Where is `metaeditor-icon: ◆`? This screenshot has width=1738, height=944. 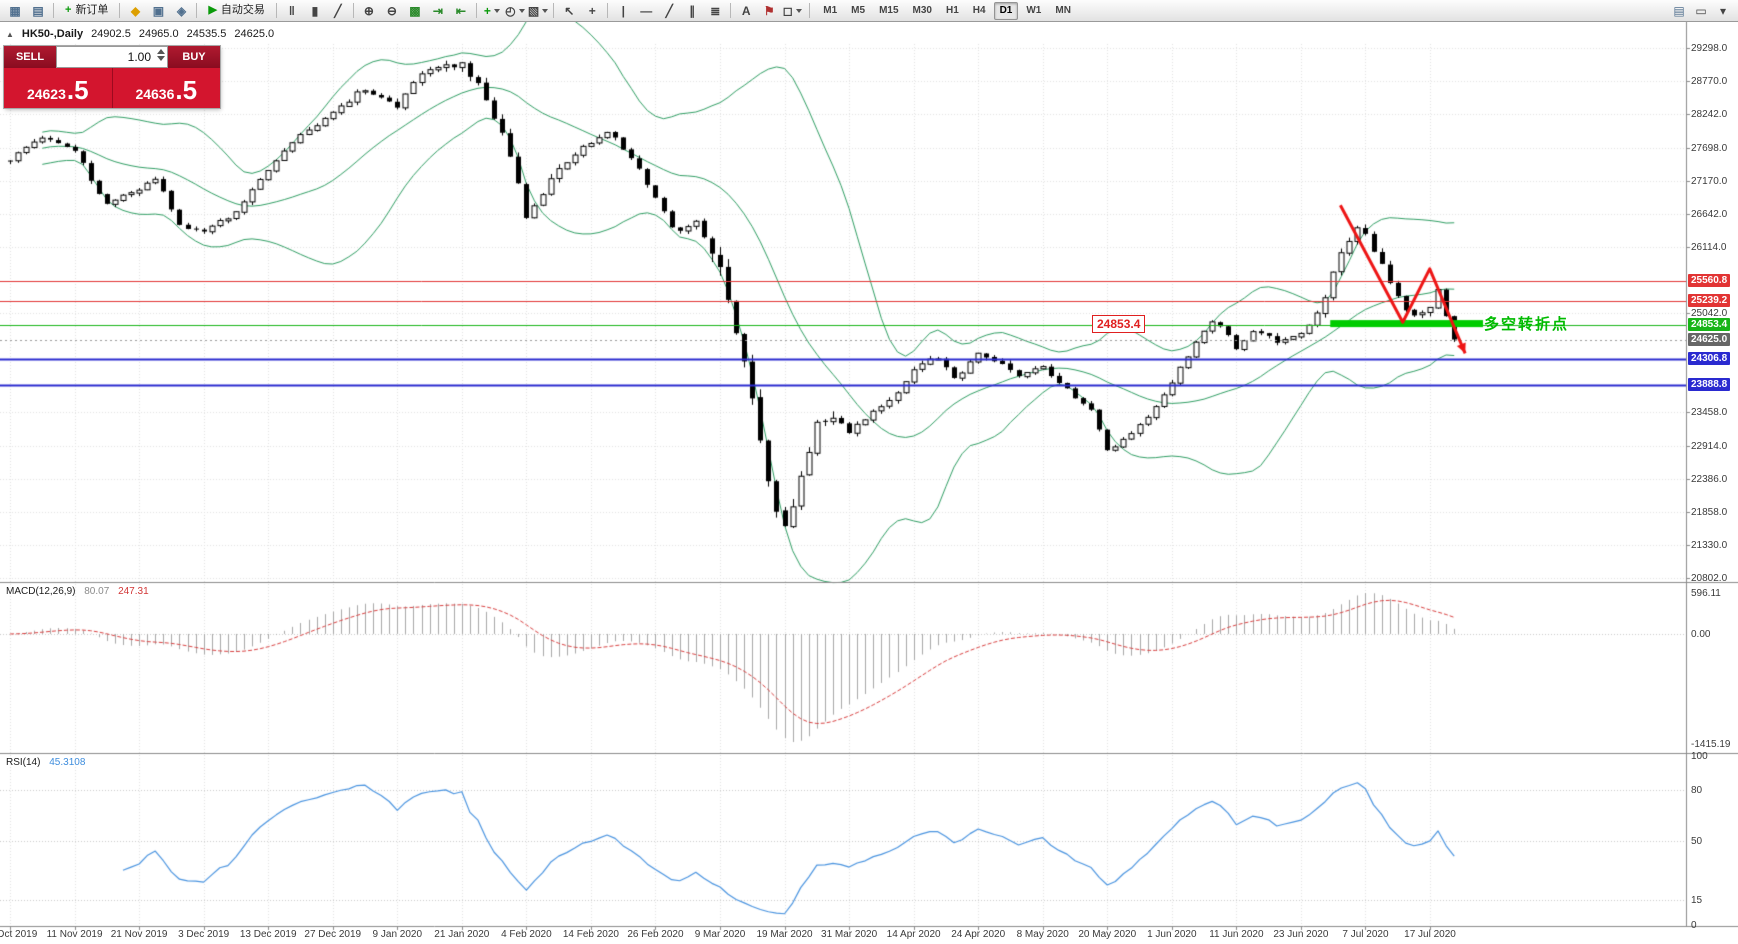
metaeditor-icon: ◆ is located at coordinates (135, 11).